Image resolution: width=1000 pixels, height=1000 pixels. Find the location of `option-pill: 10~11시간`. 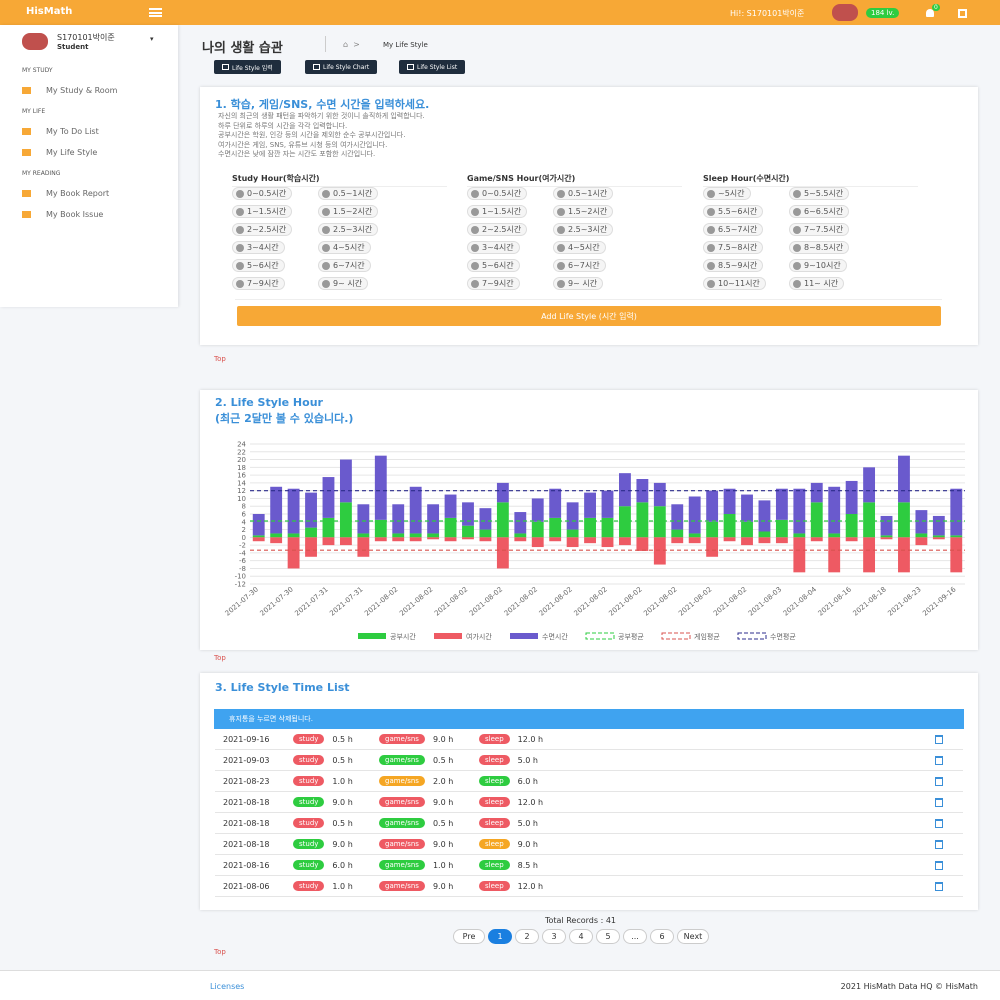

option-pill: 10~11시간 is located at coordinates (734, 283).